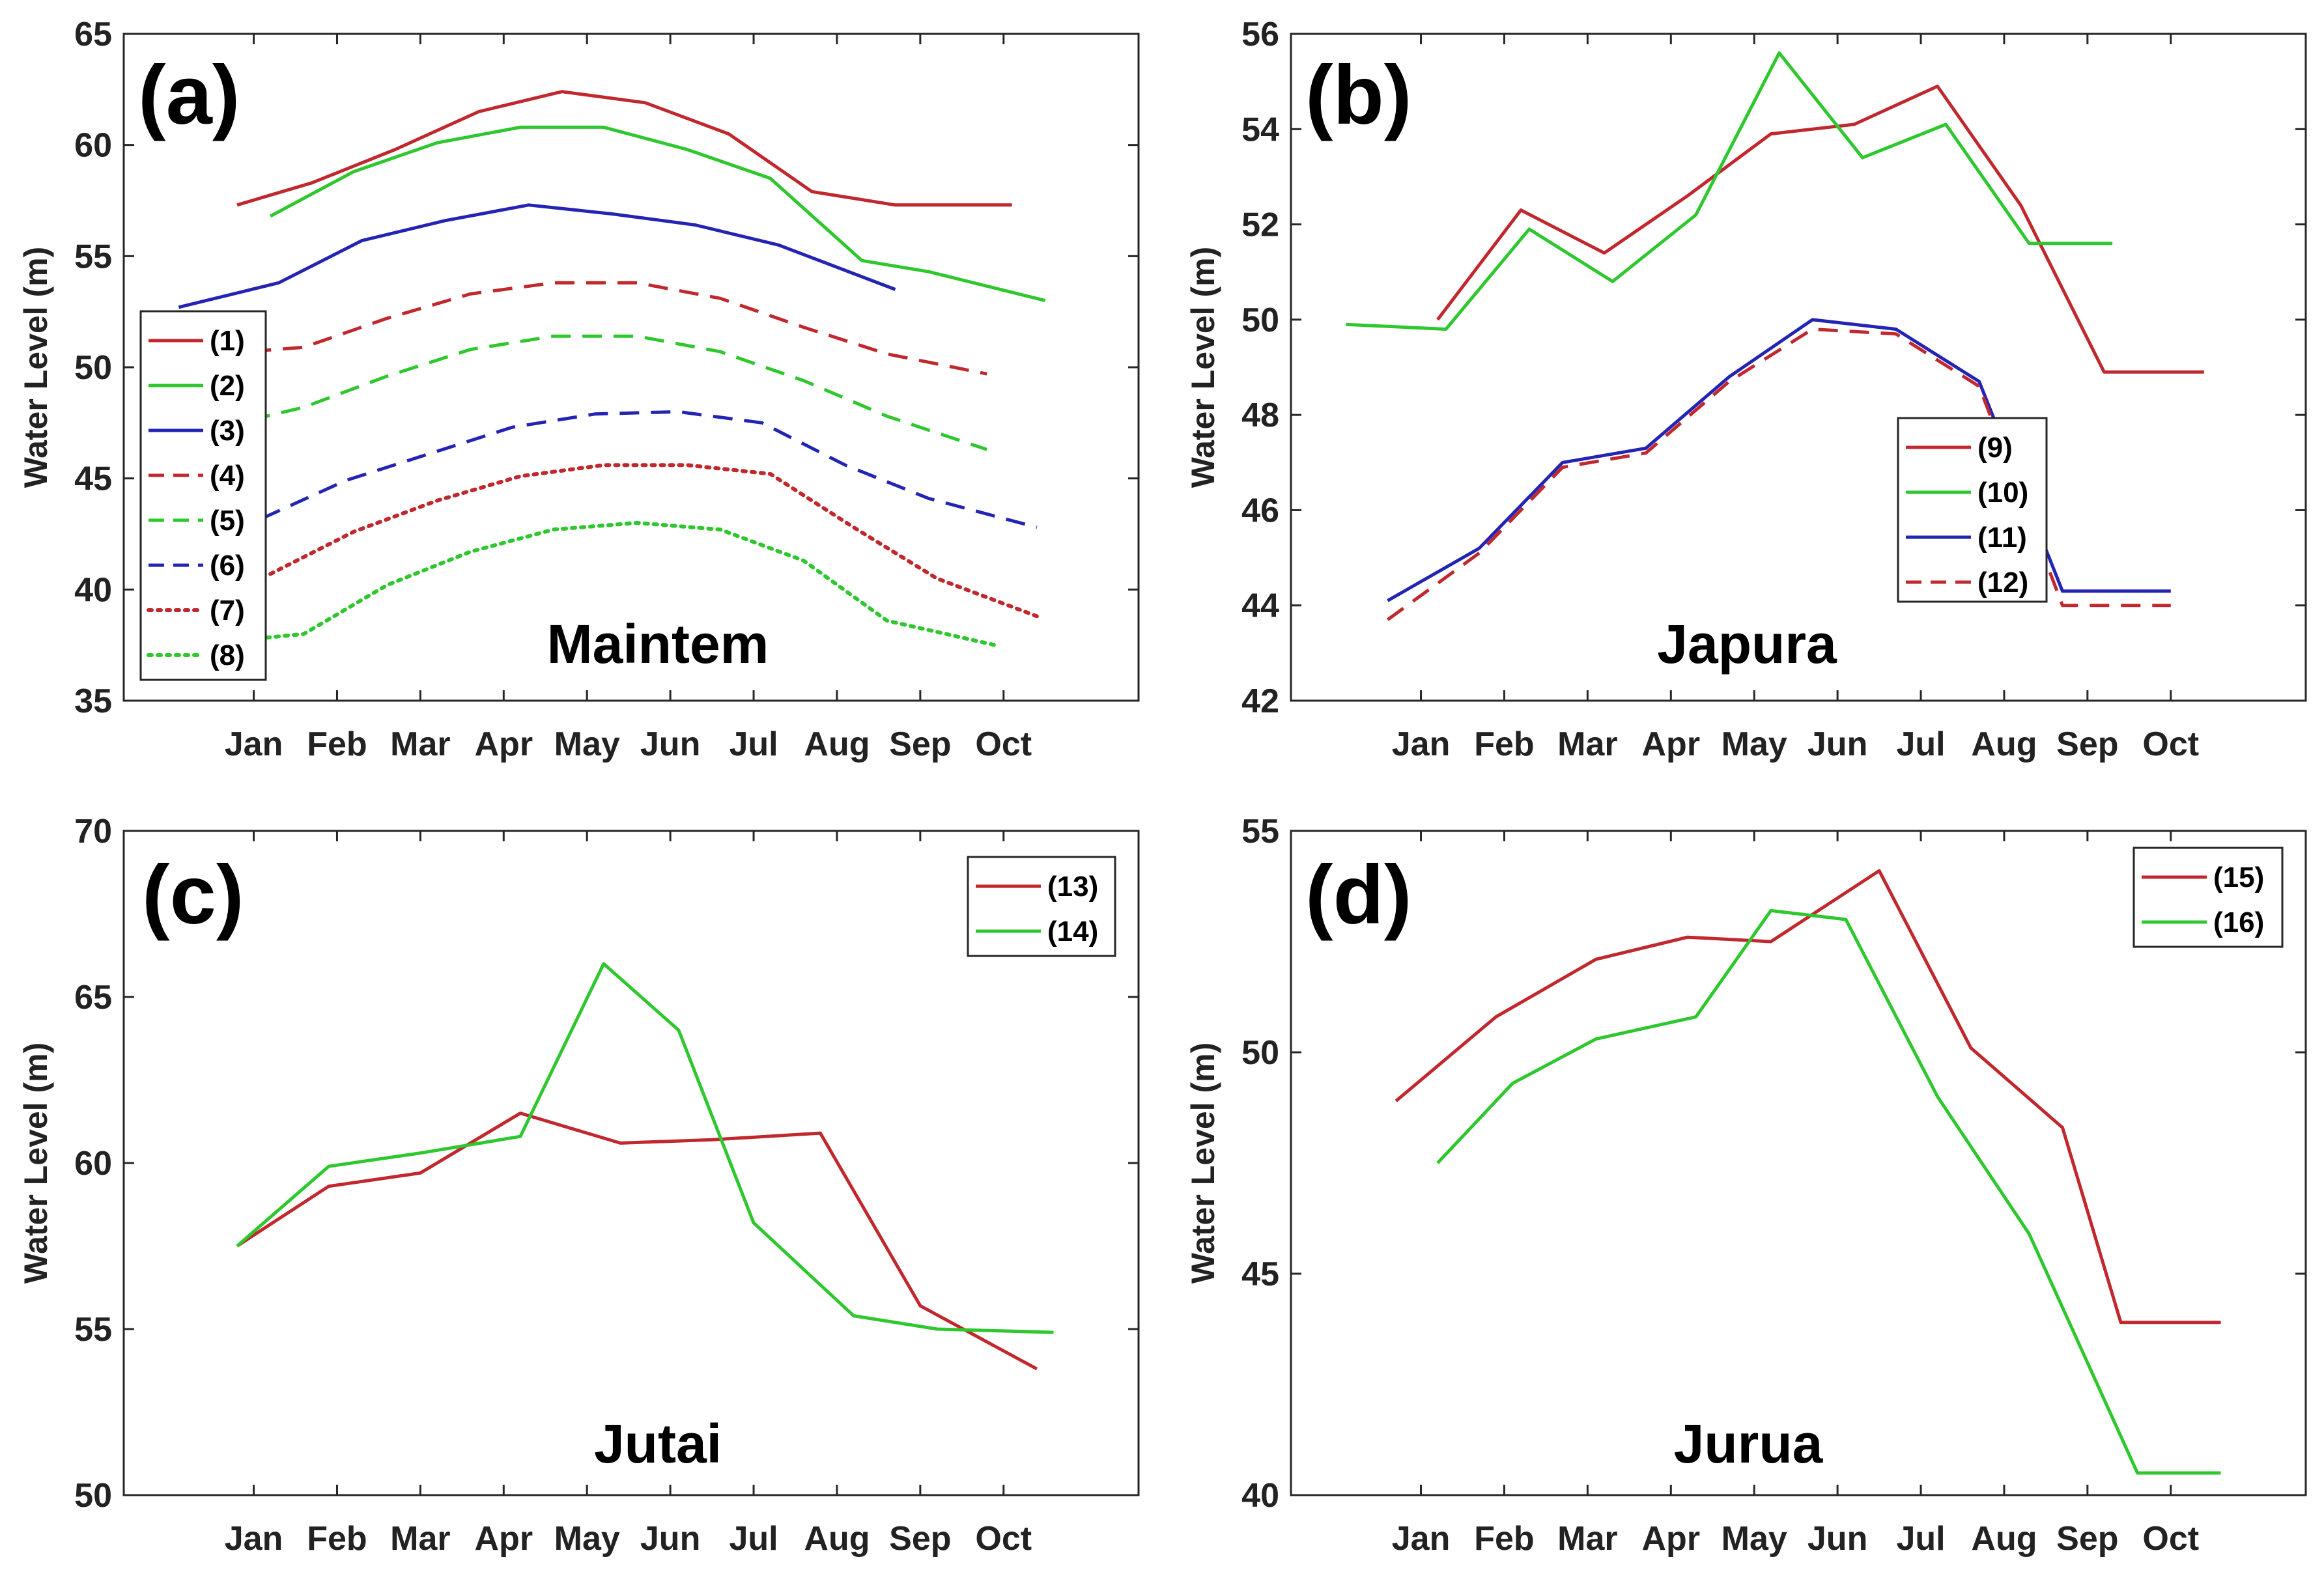 The height and width of the screenshot is (1570, 2324). I want to click on station-label: Japura, so click(1747, 644).